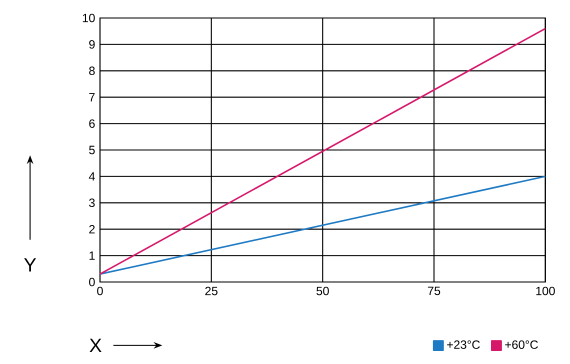 This screenshot has width=570, height=364. What do you see at coordinates (91, 176) in the screenshot?
I see `y-tick-label: 4` at bounding box center [91, 176].